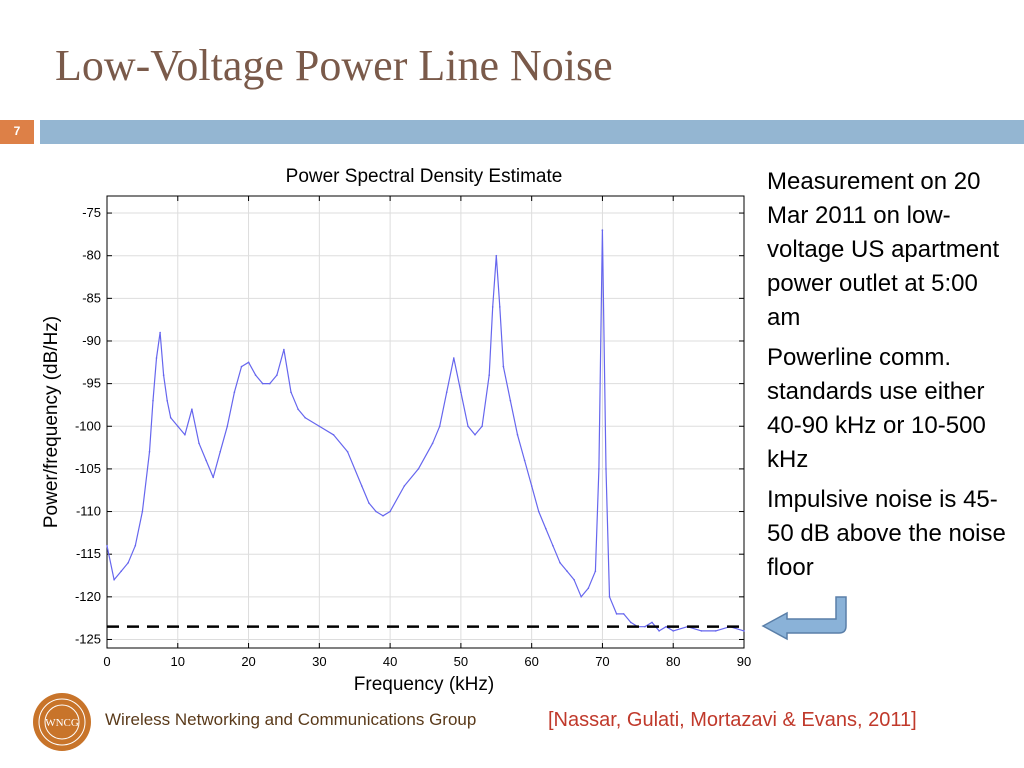 Image resolution: width=1024 pixels, height=768 pixels. I want to click on x-tick-label: 30, so click(319, 661).